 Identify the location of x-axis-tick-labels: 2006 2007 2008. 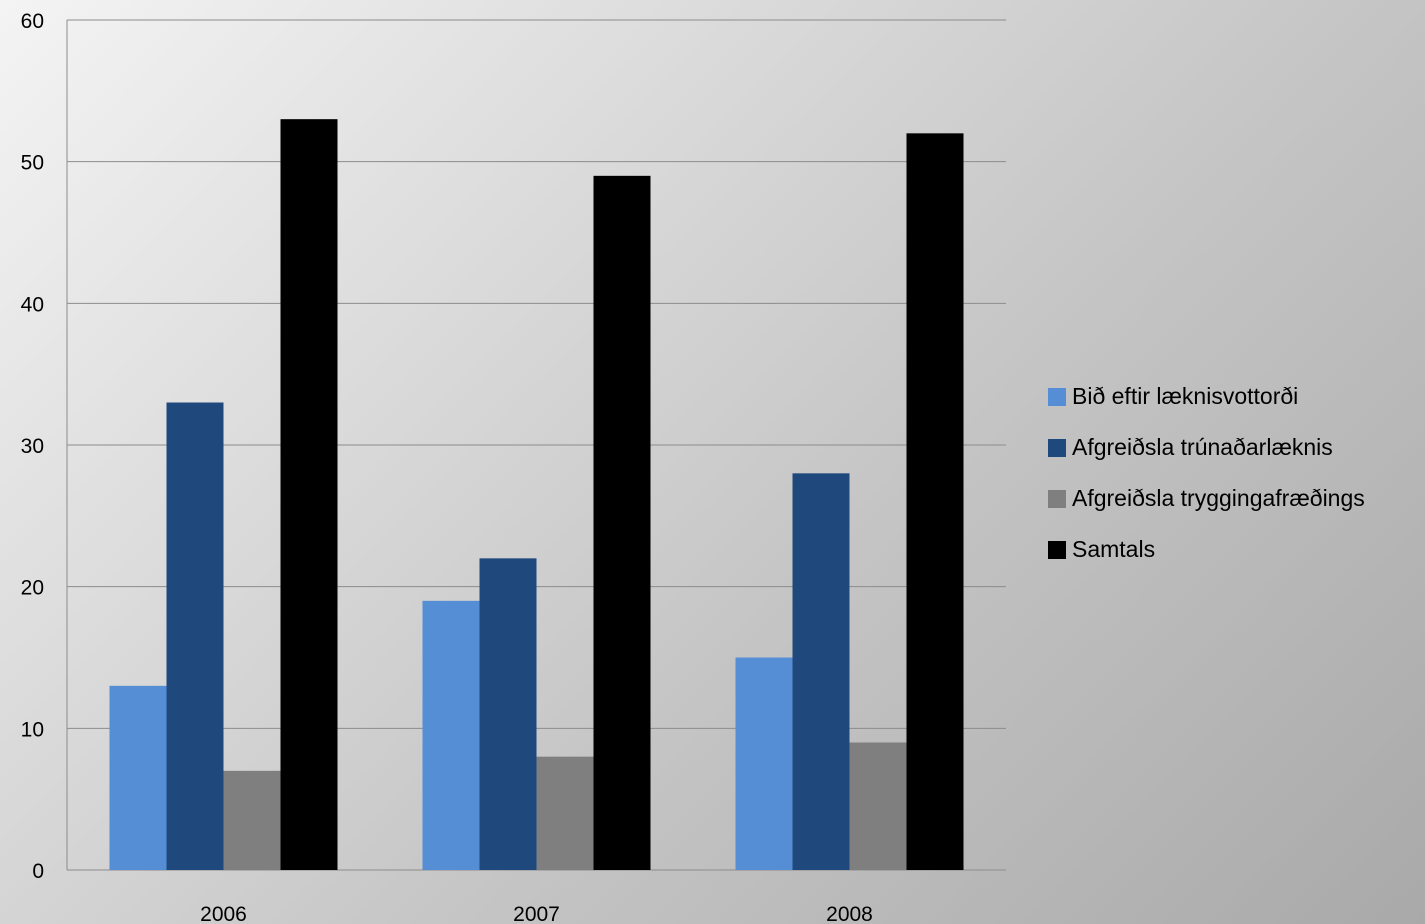
(536, 913).